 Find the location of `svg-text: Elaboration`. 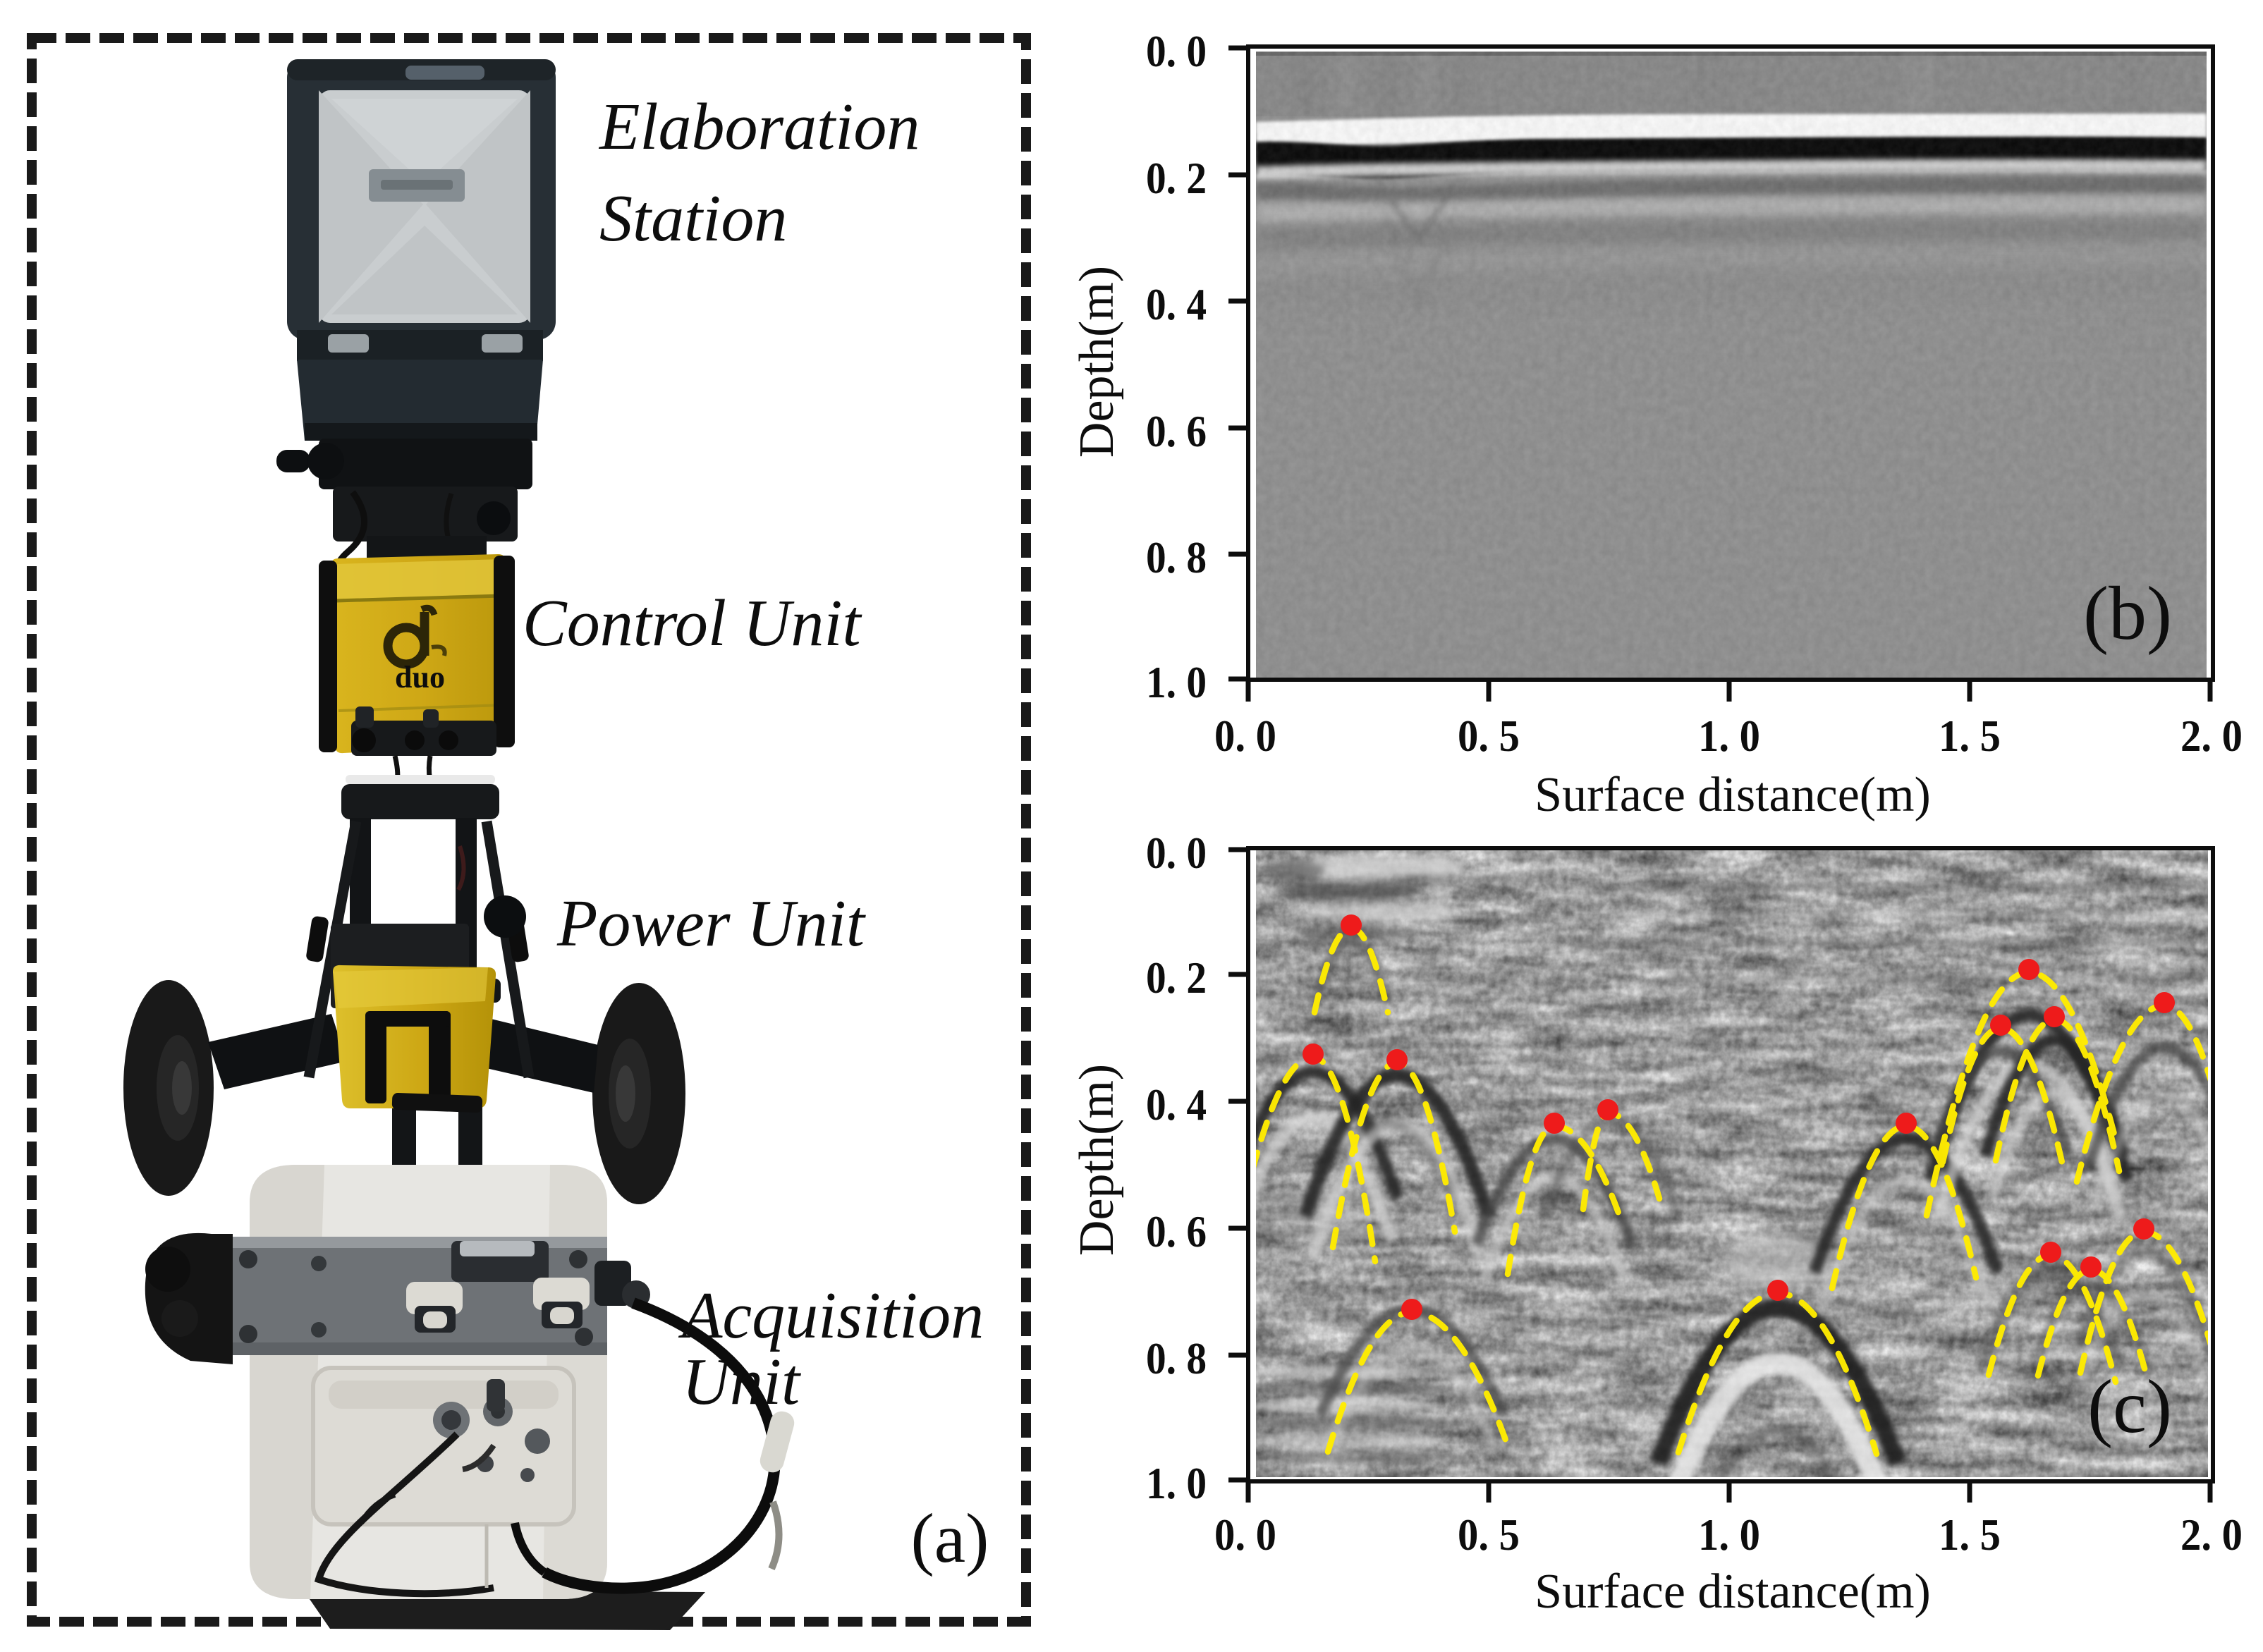

svg-text: Elaboration is located at coordinates (759, 127).